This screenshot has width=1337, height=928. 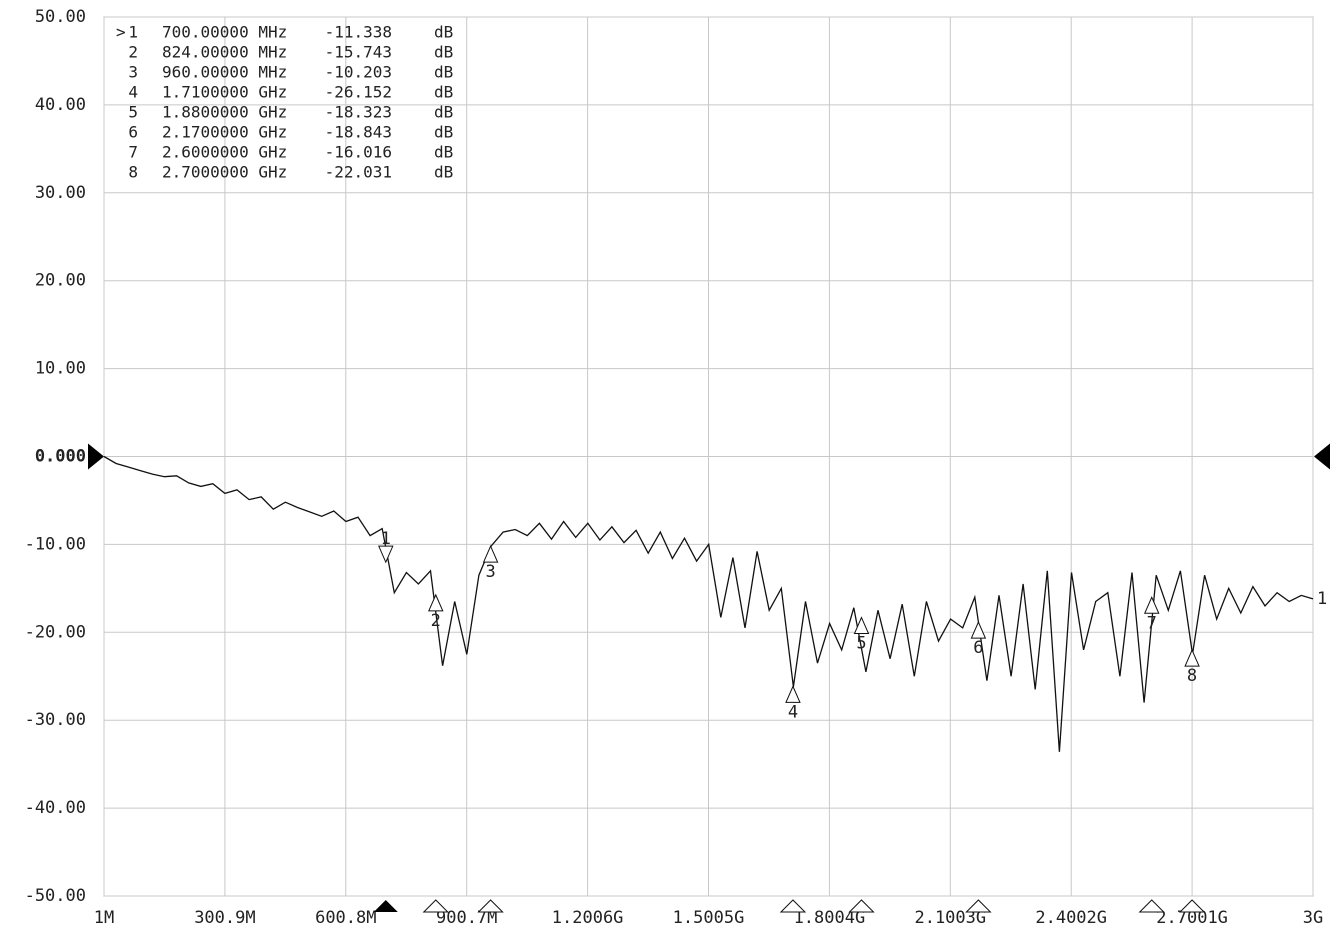 What do you see at coordinates (436, 621) in the screenshot?
I see `marker-label: 2` at bounding box center [436, 621].